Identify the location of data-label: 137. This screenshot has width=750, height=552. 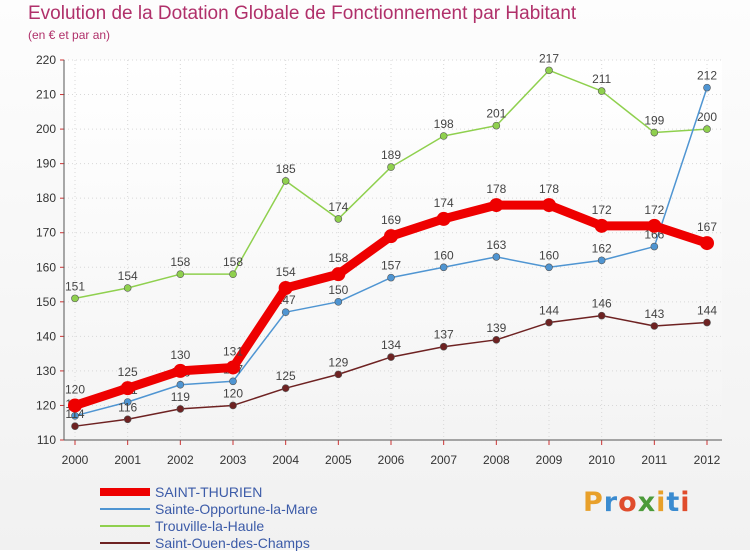
(444, 335).